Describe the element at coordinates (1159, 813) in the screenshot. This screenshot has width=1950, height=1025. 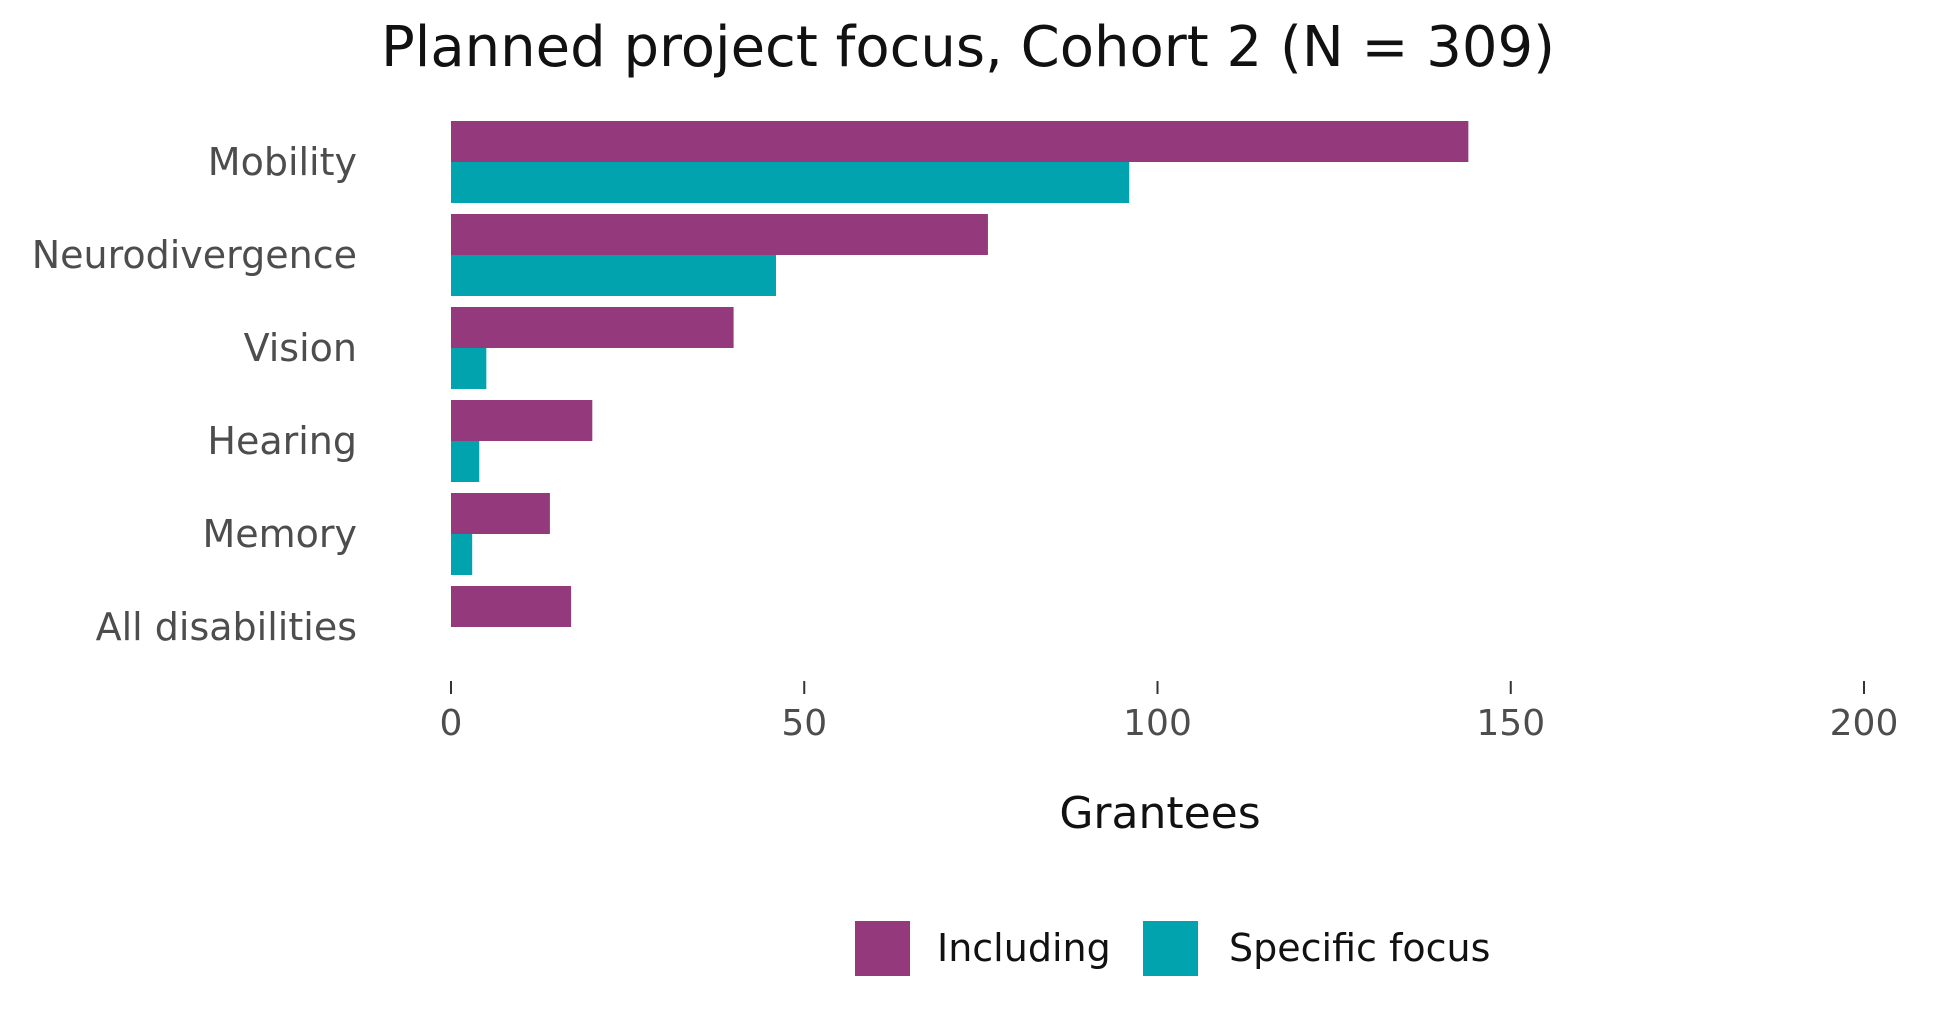
I see `x-axis-title: Grantees` at that location.